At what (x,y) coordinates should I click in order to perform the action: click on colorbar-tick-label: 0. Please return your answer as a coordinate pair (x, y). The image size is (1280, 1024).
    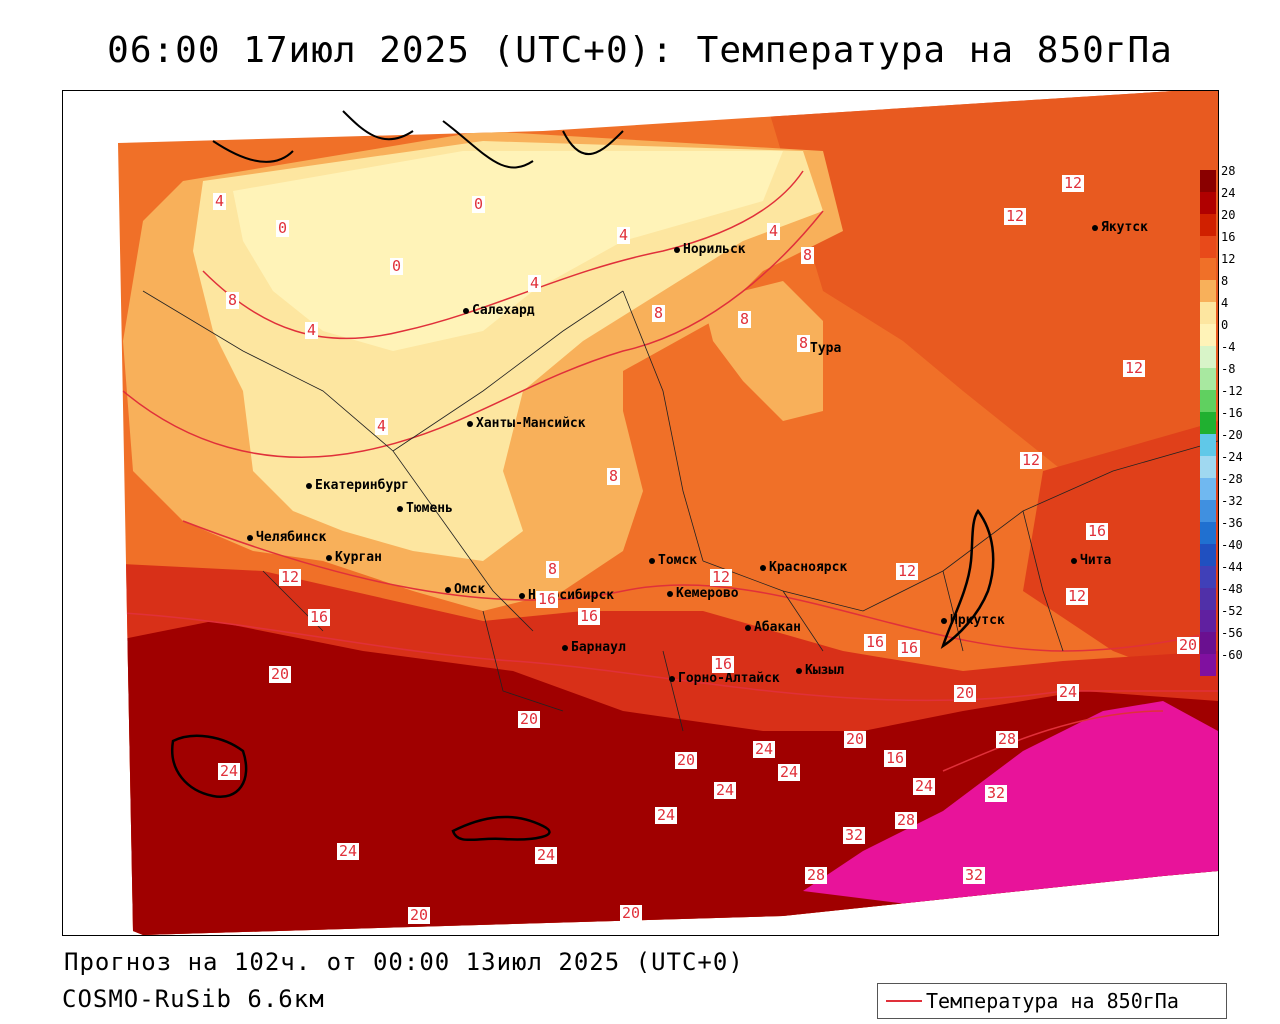
    Looking at the image, I should click on (1225, 325).